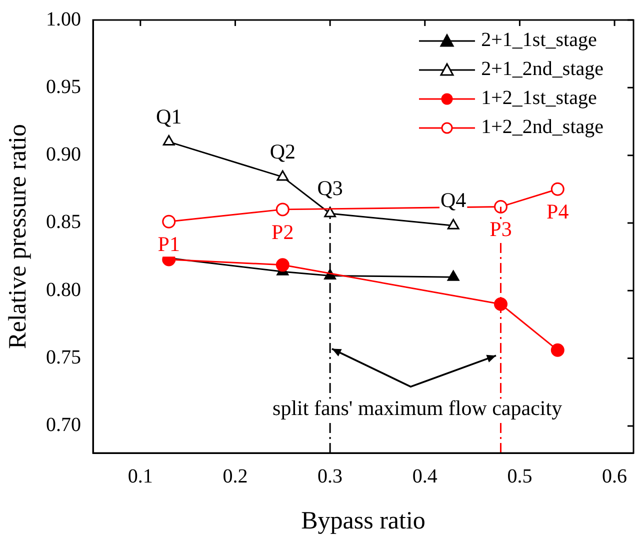 This screenshot has height=541, width=641. What do you see at coordinates (63, 19) in the screenshot?
I see `y-tick-label: 1.00` at bounding box center [63, 19].